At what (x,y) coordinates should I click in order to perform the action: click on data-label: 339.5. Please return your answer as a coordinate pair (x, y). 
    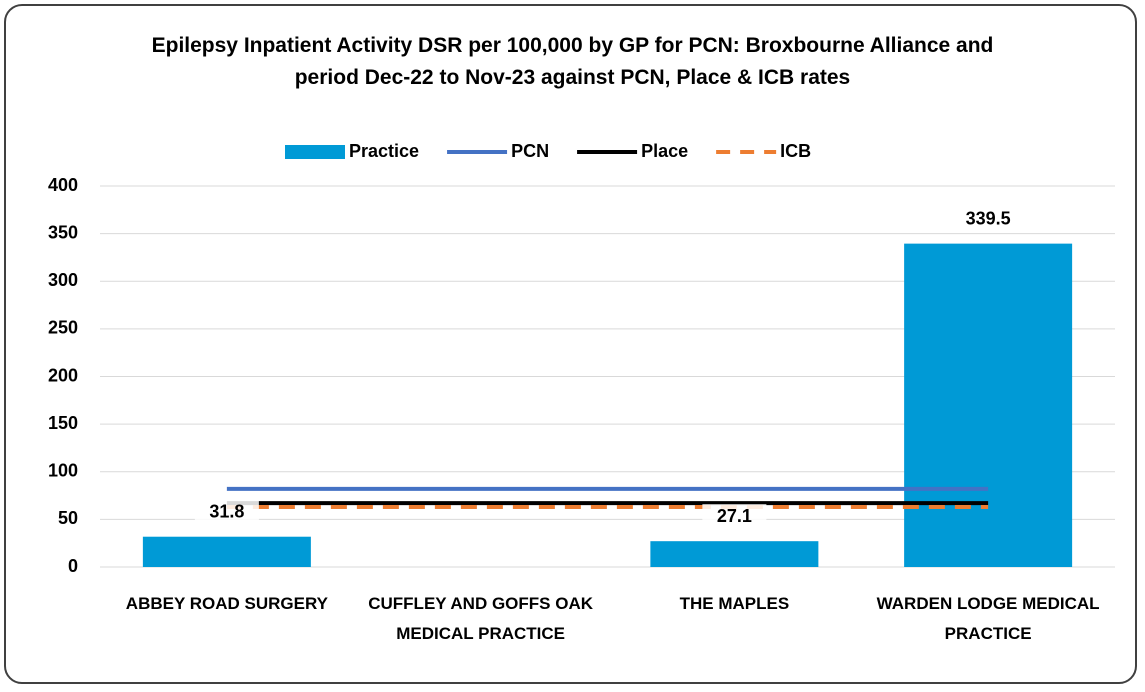
    Looking at the image, I should click on (988, 218).